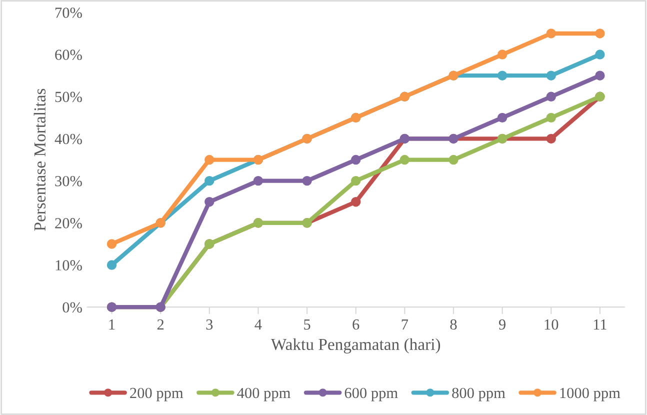  What do you see at coordinates (68, 55) in the screenshot?
I see `y-tick-label: 60%` at bounding box center [68, 55].